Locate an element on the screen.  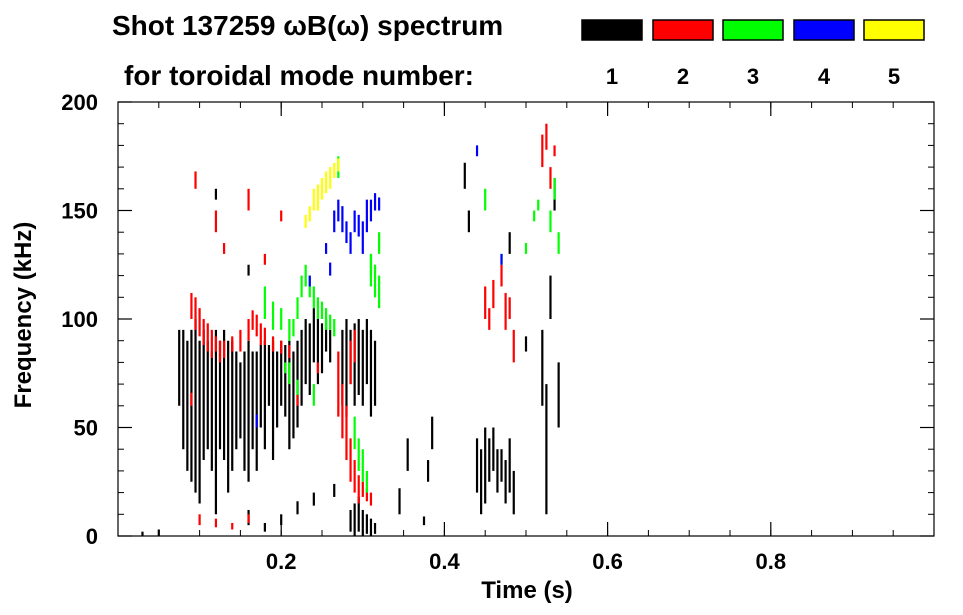
x-axis-label: Time (s) is located at coordinates (527, 590).